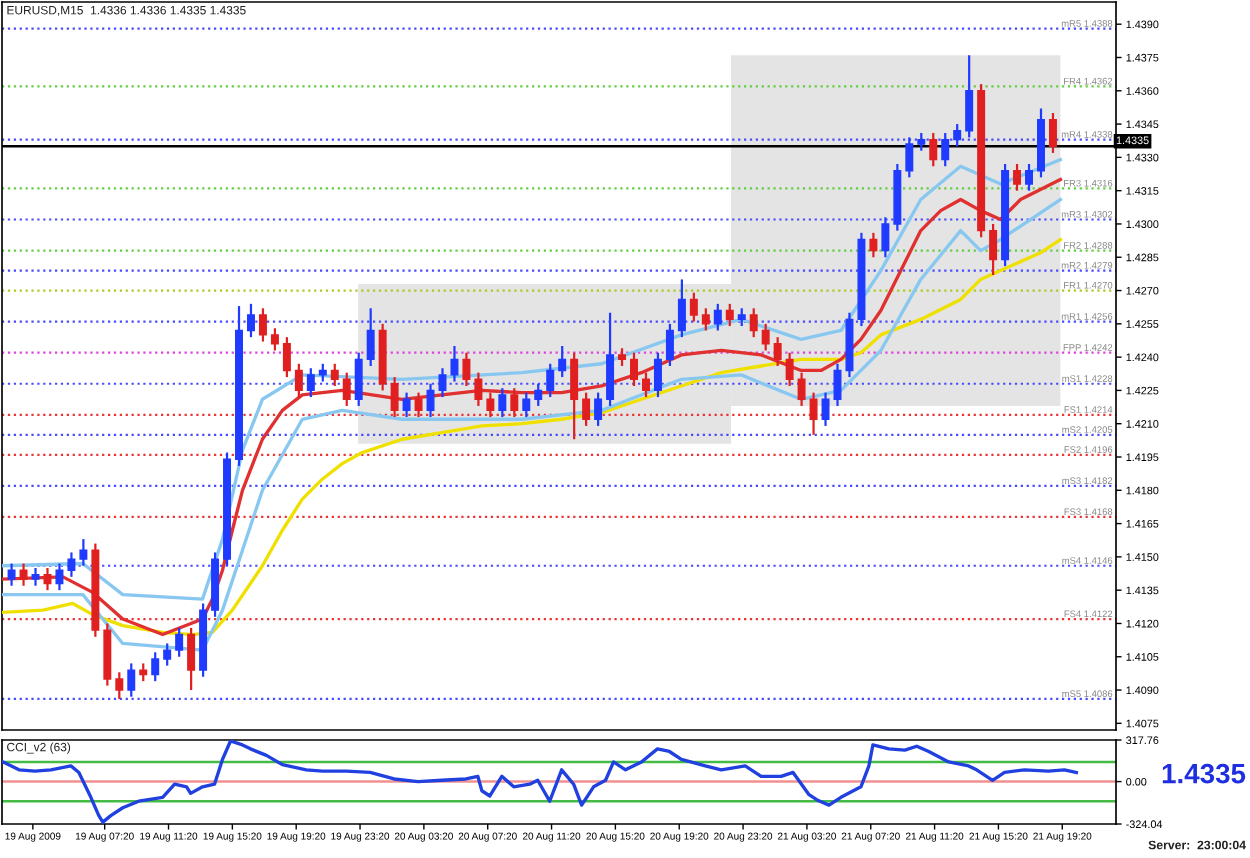 The height and width of the screenshot is (858, 1250). Describe the element at coordinates (1204, 773) in the screenshot. I see `text: 1.4335` at that location.